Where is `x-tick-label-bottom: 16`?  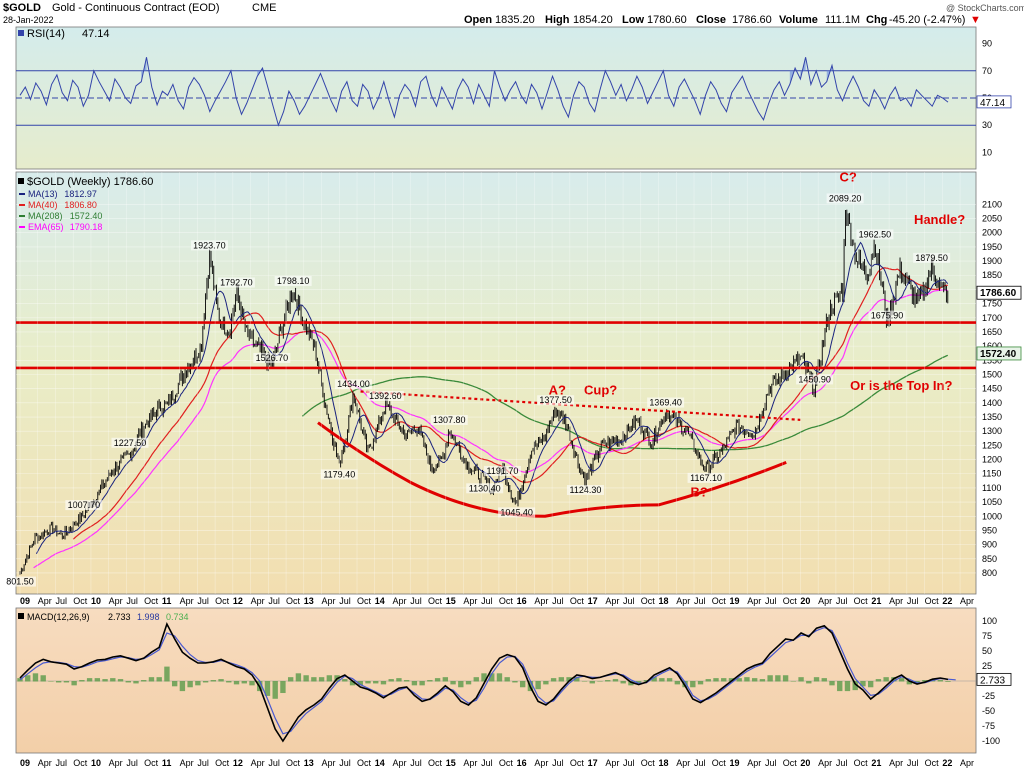
x-tick-label-bottom: 16 is located at coordinates (522, 763).